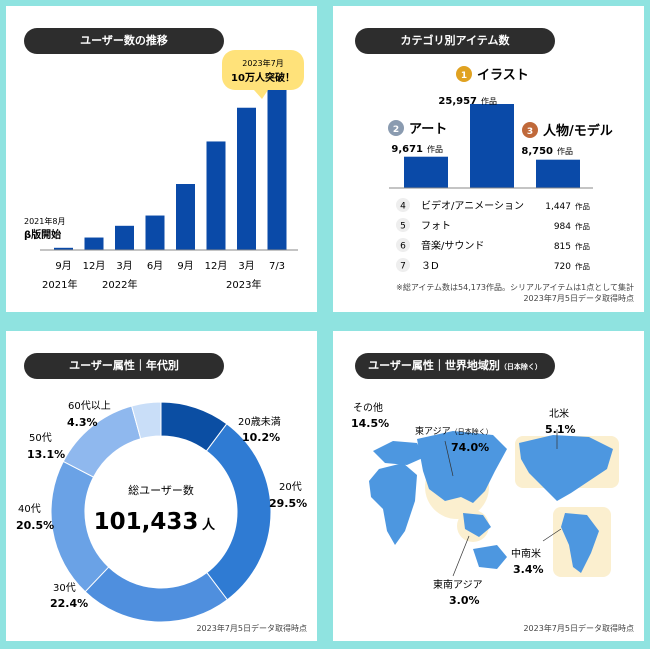 Image resolution: width=650 pixels, height=649 pixels. I want to click on region-northamerica-value: 5.1%, so click(560, 429).